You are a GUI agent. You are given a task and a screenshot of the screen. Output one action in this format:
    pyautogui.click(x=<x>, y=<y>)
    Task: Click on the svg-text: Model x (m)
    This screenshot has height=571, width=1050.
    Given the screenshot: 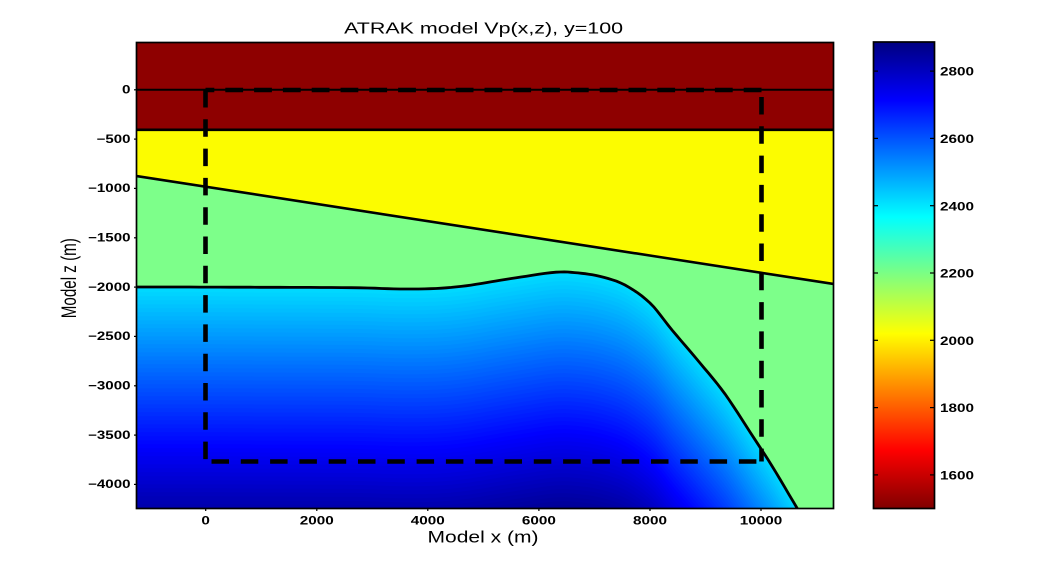 What is the action you would take?
    pyautogui.click(x=483, y=537)
    